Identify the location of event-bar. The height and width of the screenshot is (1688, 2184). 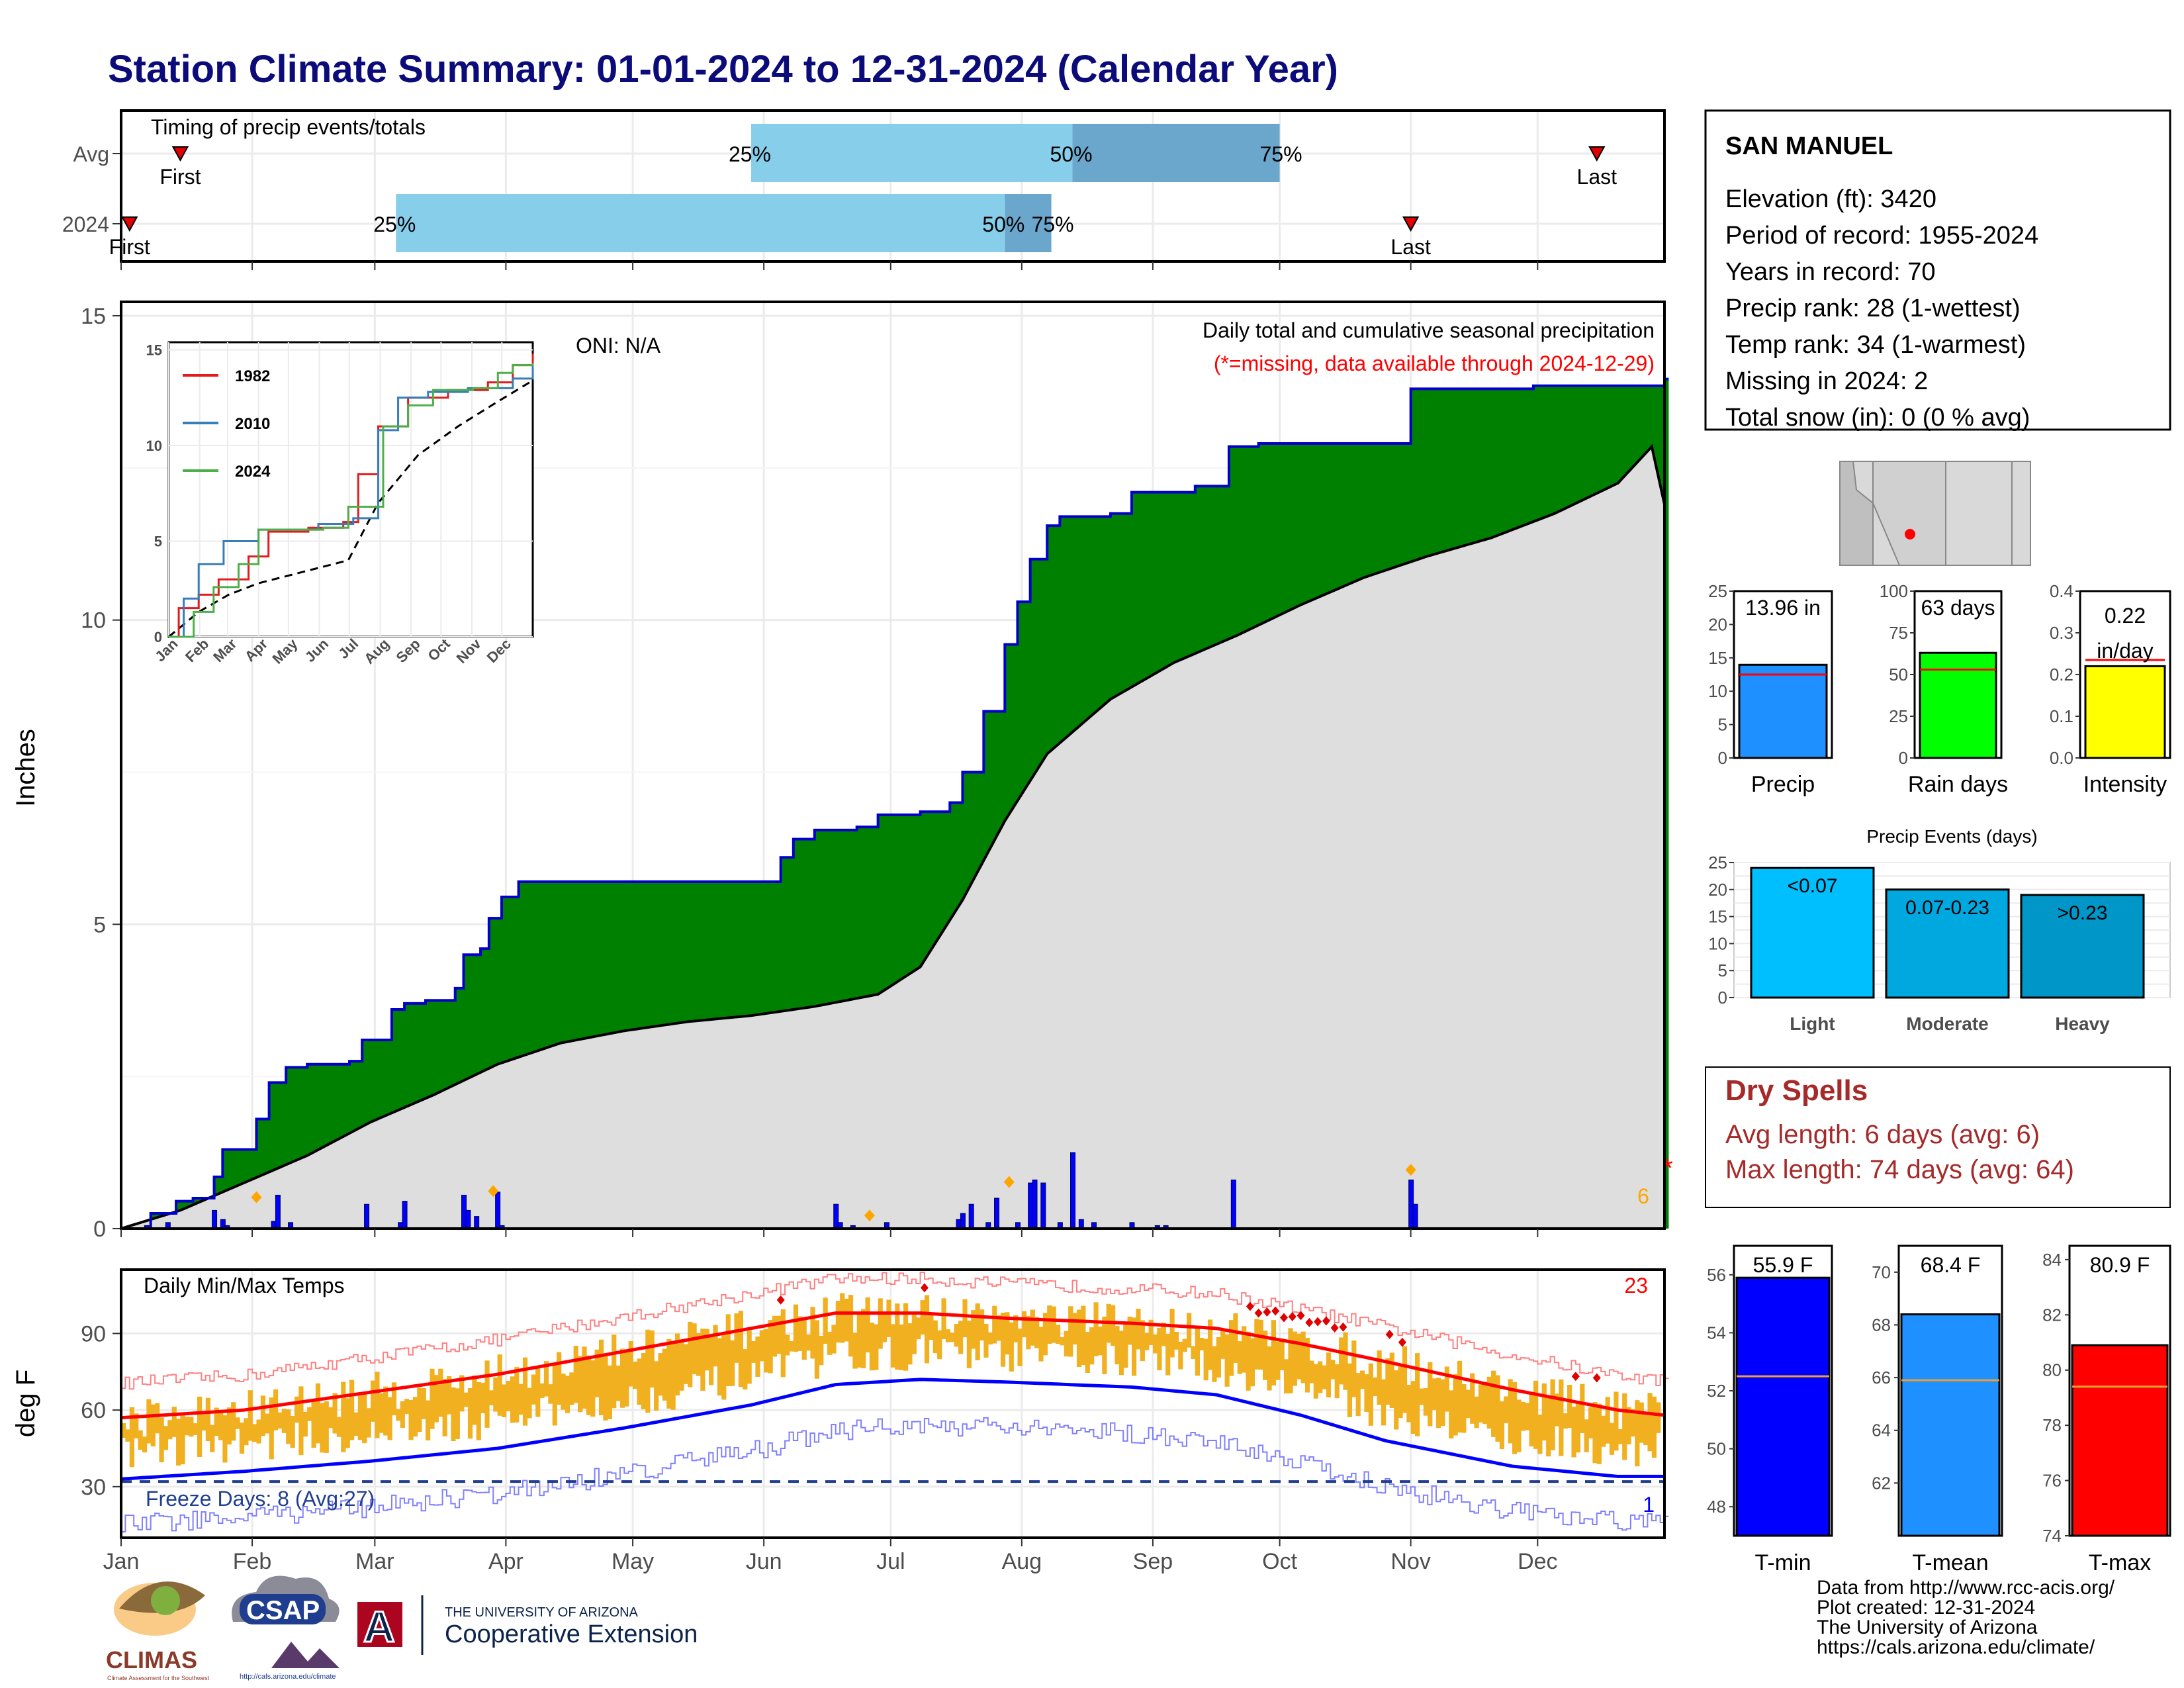
(1812, 933).